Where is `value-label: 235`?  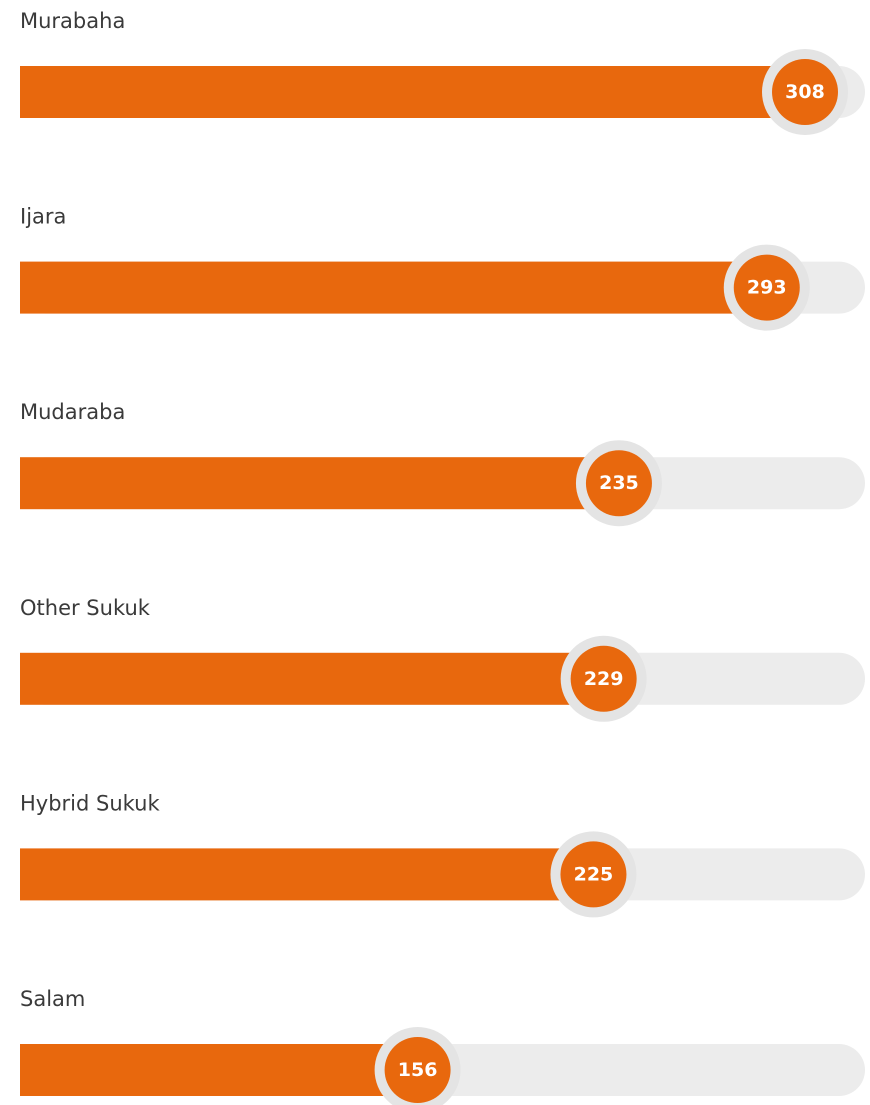
value-label: 235 is located at coordinates (619, 483).